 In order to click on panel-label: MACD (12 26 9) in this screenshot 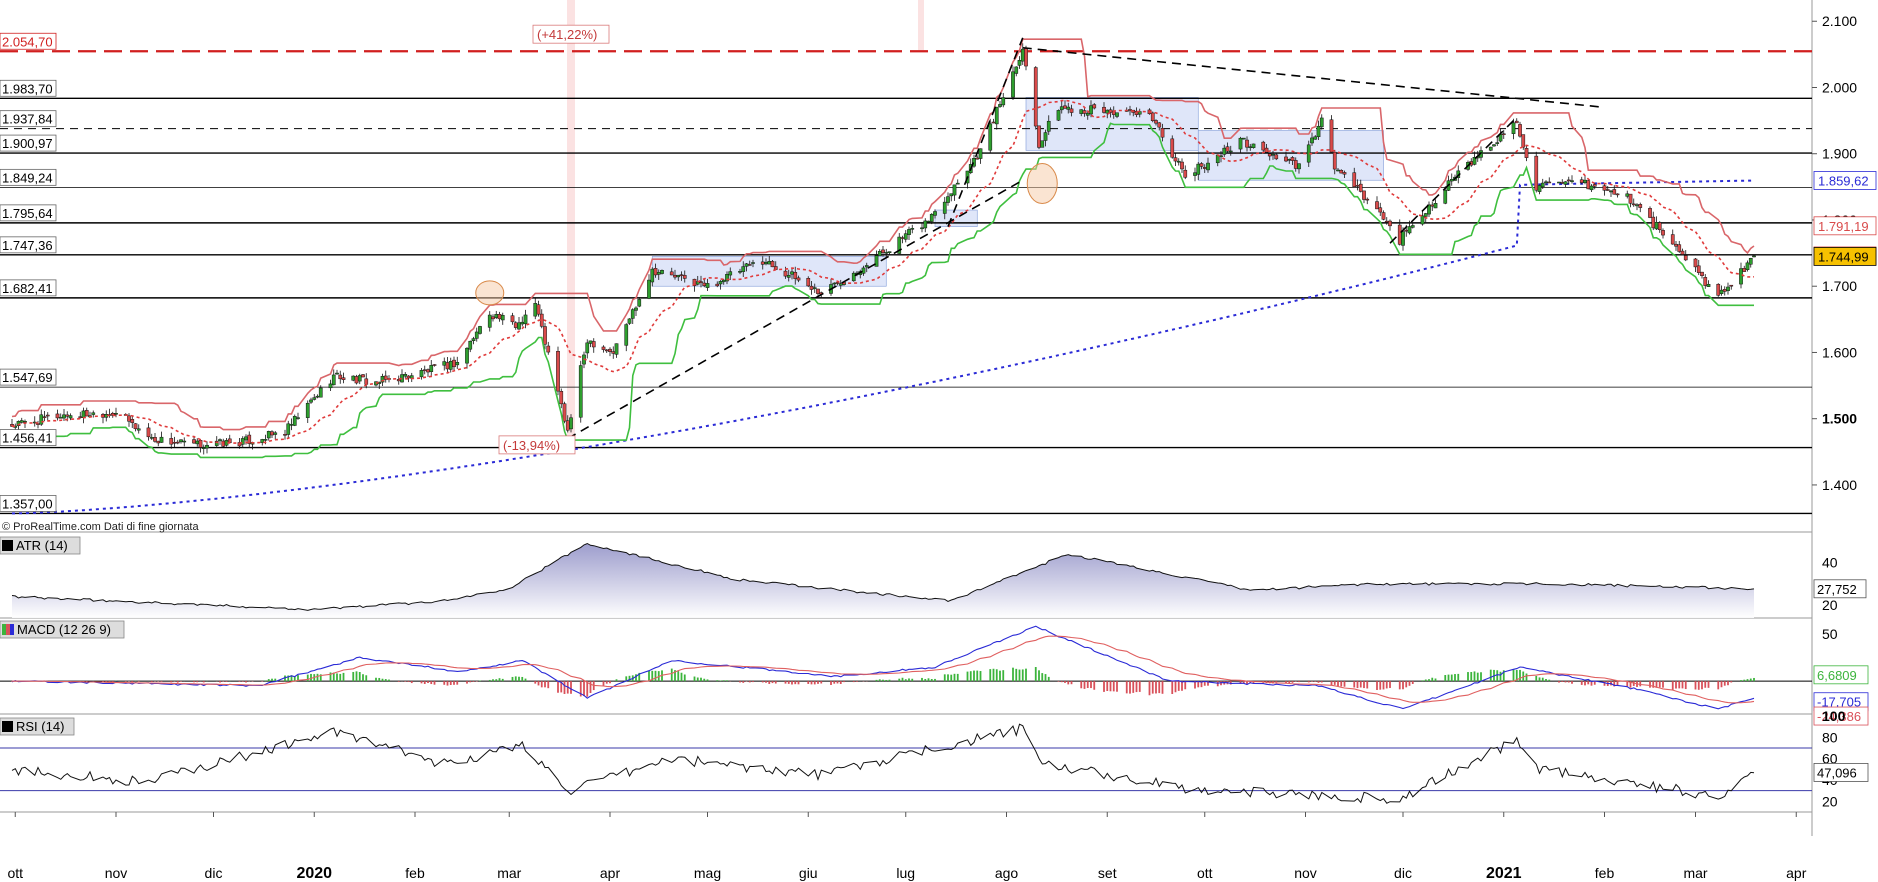, I will do `click(64, 629)`.